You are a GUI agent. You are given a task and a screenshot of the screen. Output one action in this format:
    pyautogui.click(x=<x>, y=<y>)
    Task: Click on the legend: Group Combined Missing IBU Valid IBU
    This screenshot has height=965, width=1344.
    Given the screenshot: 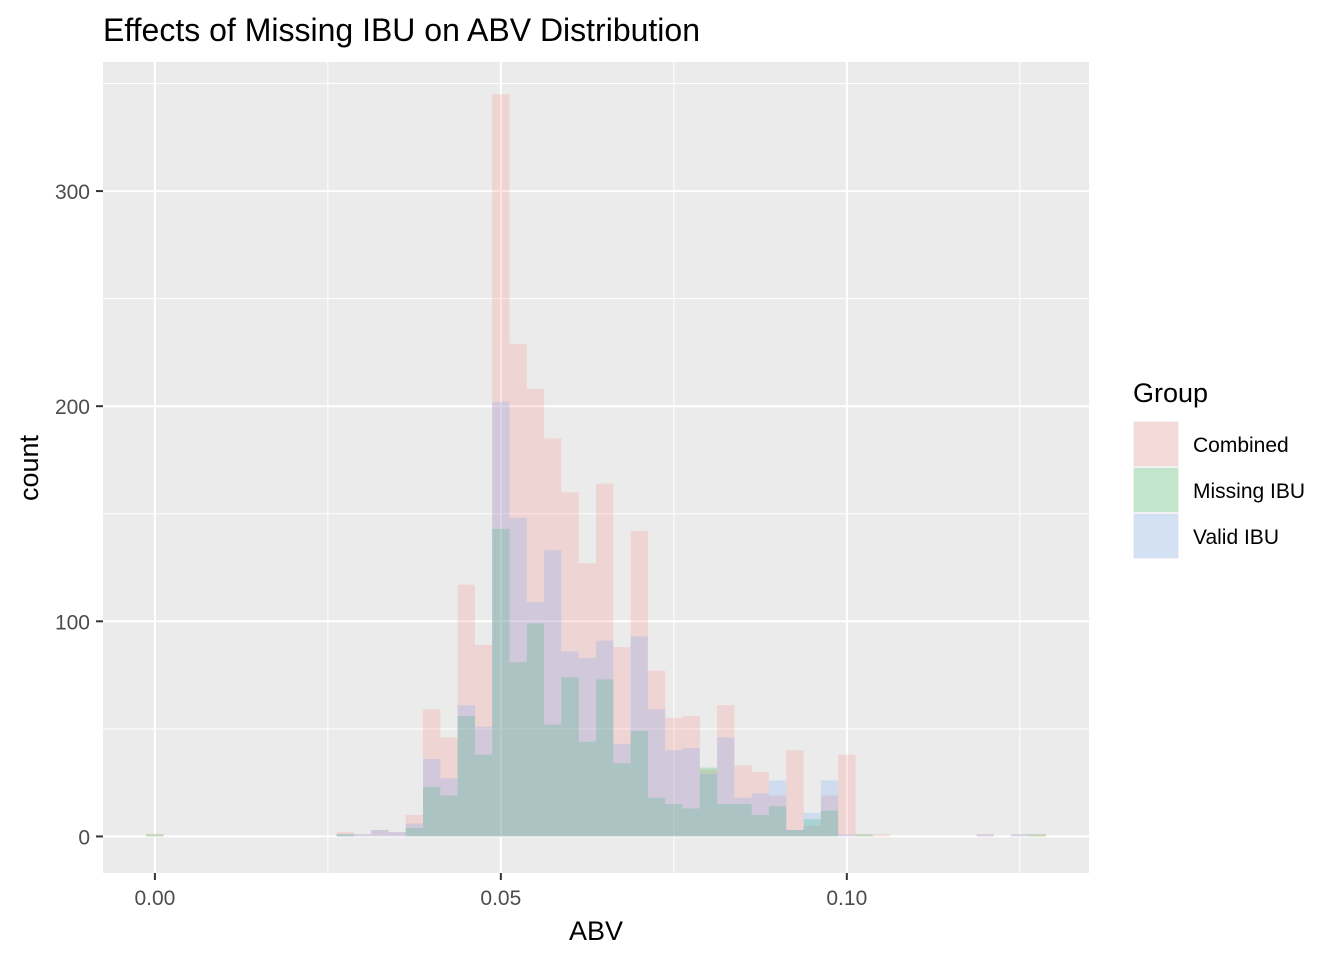 What is the action you would take?
    pyautogui.click(x=1219, y=468)
    